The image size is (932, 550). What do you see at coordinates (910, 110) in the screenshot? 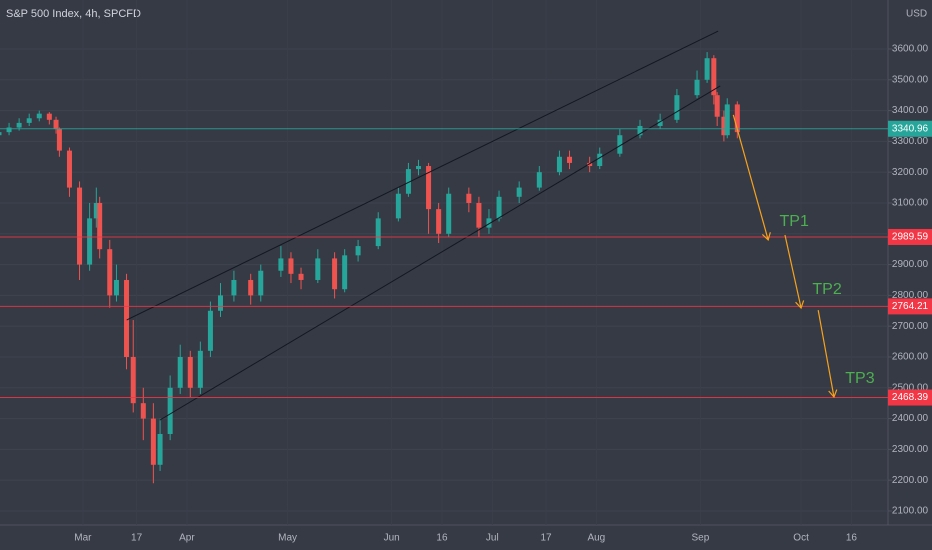
I see `y-tick-label: 3400.00` at bounding box center [910, 110].